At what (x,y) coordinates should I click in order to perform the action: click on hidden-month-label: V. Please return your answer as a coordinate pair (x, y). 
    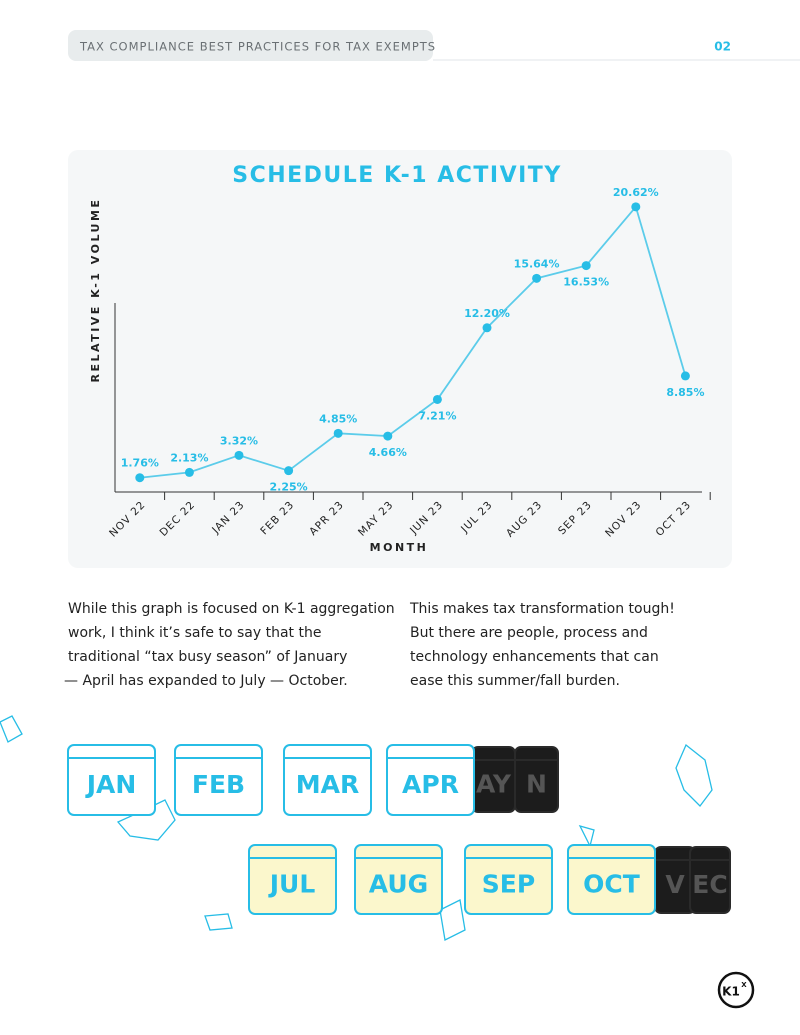
    Looking at the image, I should click on (675, 884).